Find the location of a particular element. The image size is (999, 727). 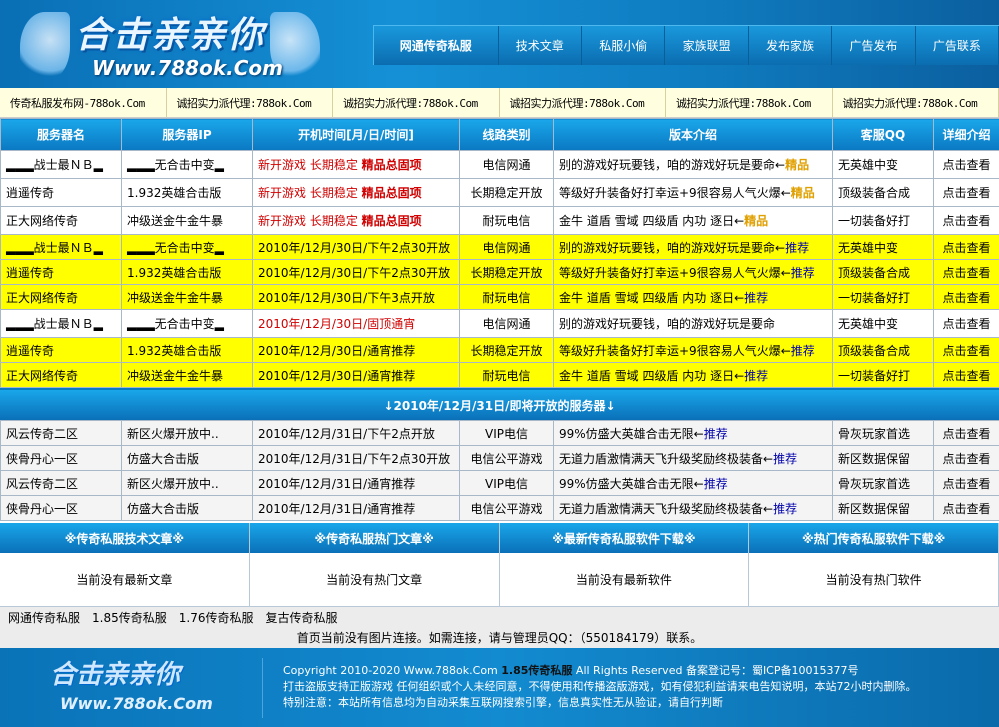

line-type: VIP电信 is located at coordinates (506, 483).